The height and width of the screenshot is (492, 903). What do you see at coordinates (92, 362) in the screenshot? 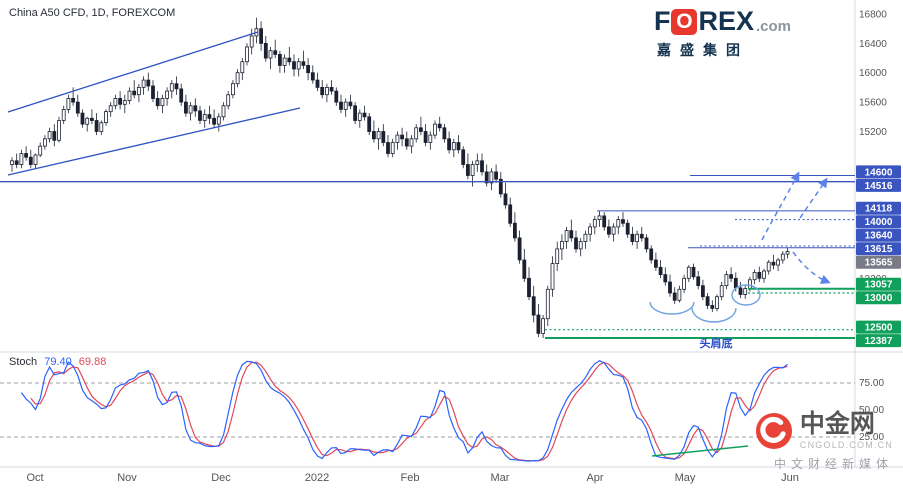
I see `stoch-d-value: 69.88` at bounding box center [92, 362].